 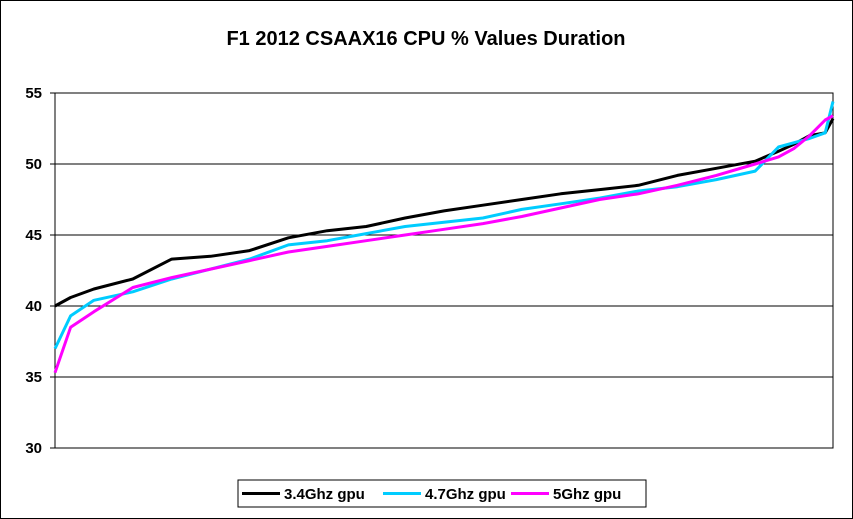 I want to click on legend-label-3-4ghz-gpu: 3.4Ghz gpu, so click(x=324, y=494).